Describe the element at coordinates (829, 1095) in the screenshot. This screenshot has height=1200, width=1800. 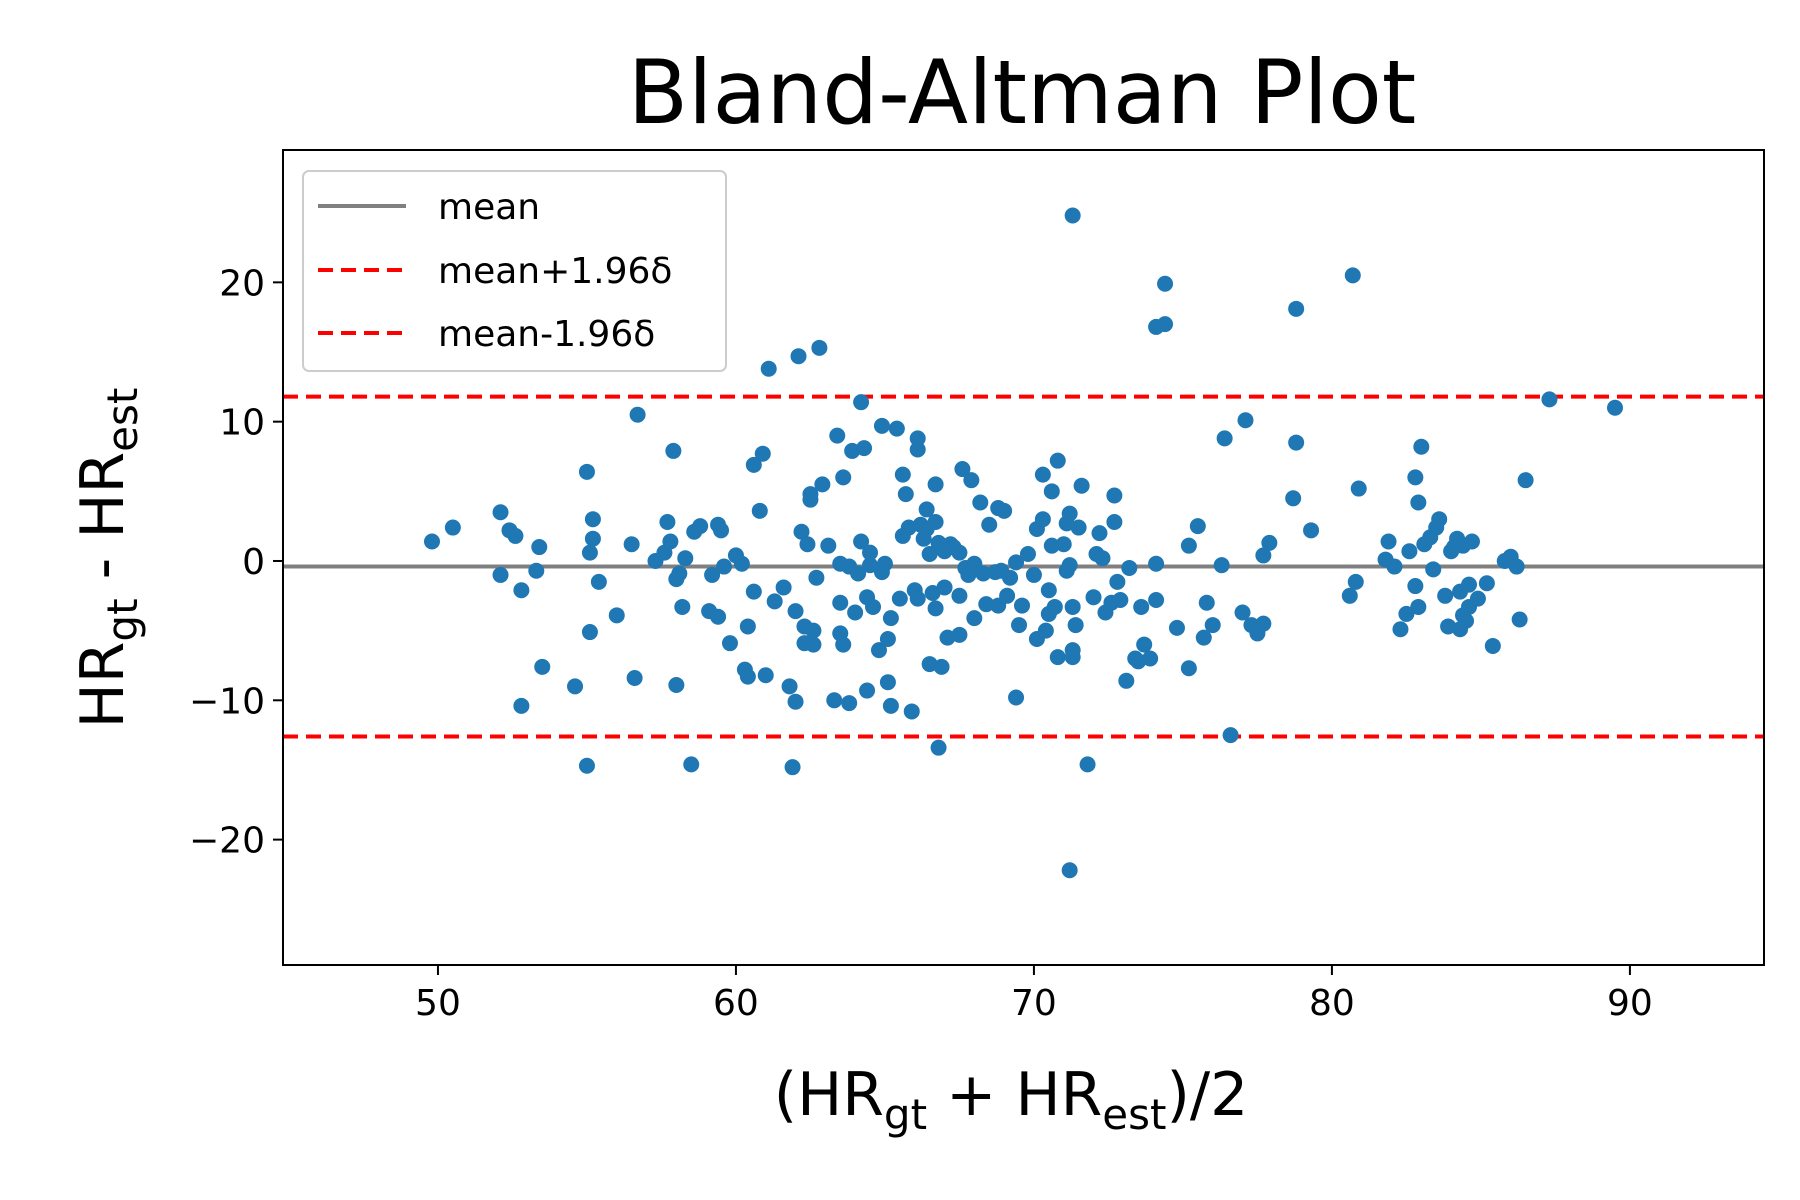
I see `x-axis-label-pre: (HR` at that location.